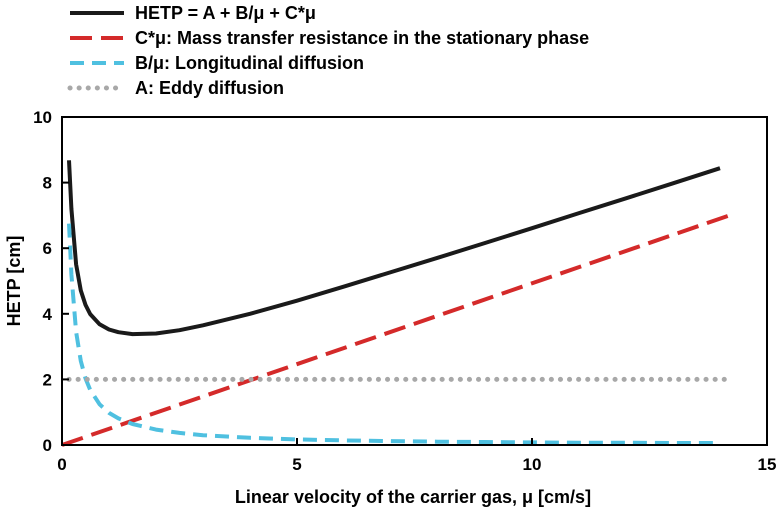 The height and width of the screenshot is (512, 777). Describe the element at coordinates (47, 445) in the screenshot. I see `y-tick-label-0: 0` at that location.